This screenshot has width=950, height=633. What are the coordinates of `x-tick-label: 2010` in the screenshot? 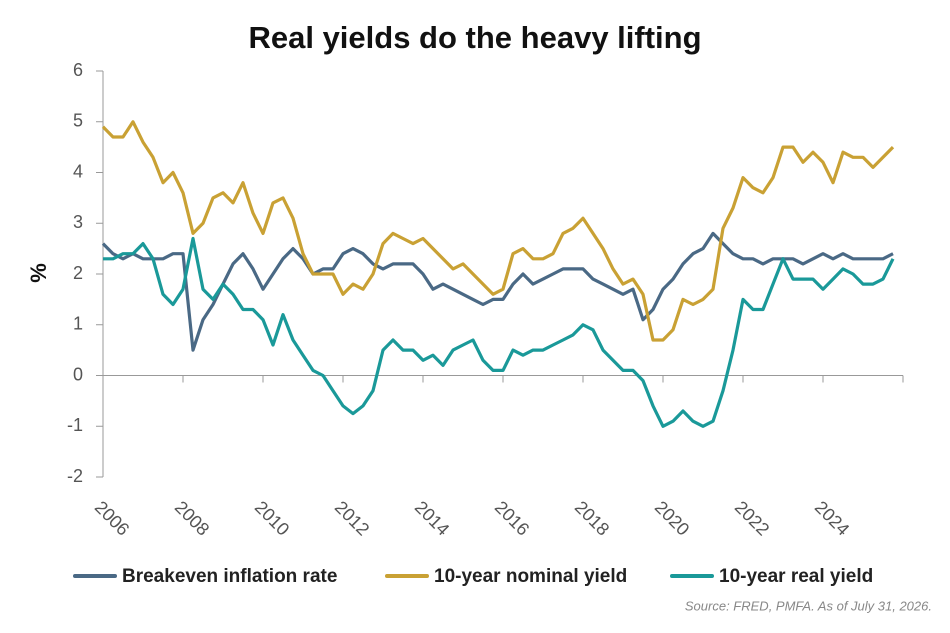 It's located at (272, 518).